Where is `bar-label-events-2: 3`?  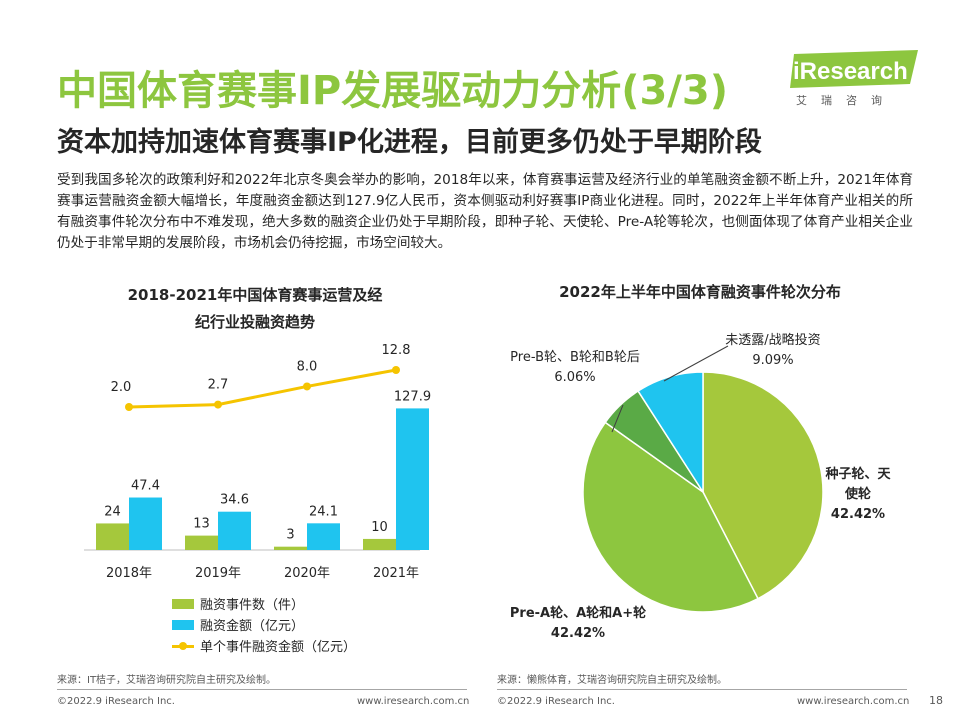
bar-label-events-2: 3 is located at coordinates (290, 535).